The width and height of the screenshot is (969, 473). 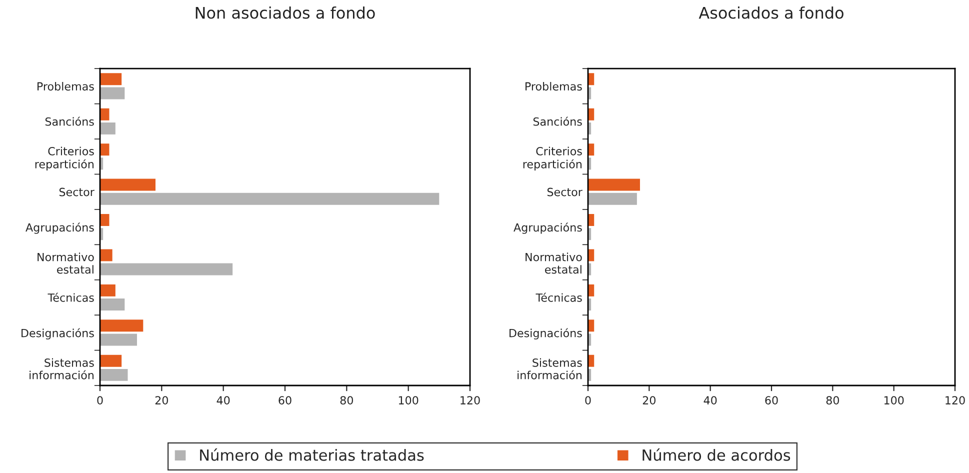 What do you see at coordinates (312, 454) in the screenshot?
I see `legend-label: Número de materias tratadas` at bounding box center [312, 454].